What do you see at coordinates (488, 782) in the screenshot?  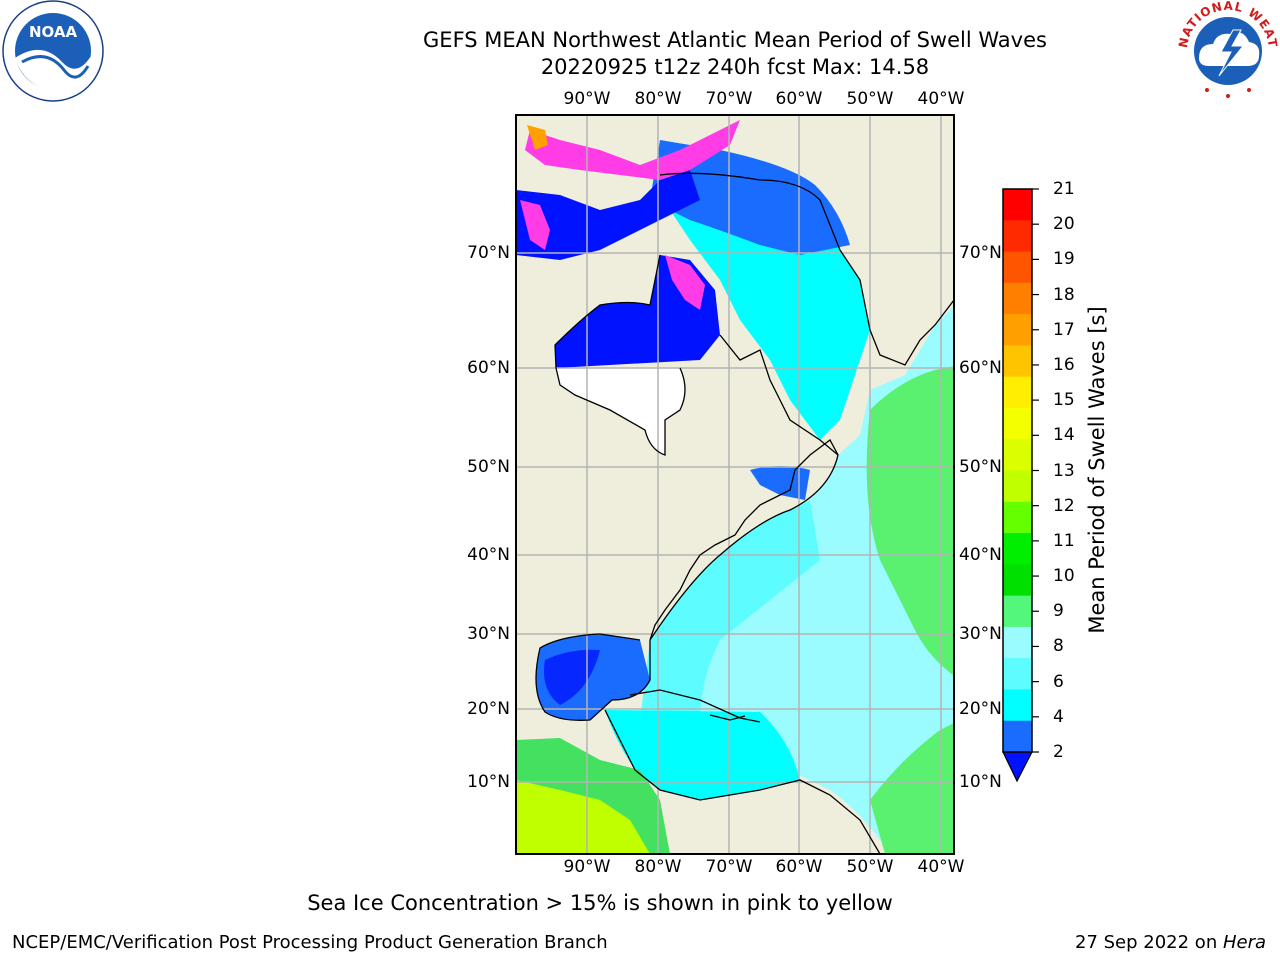 I see `lat-label-left: 10°N` at bounding box center [488, 782].